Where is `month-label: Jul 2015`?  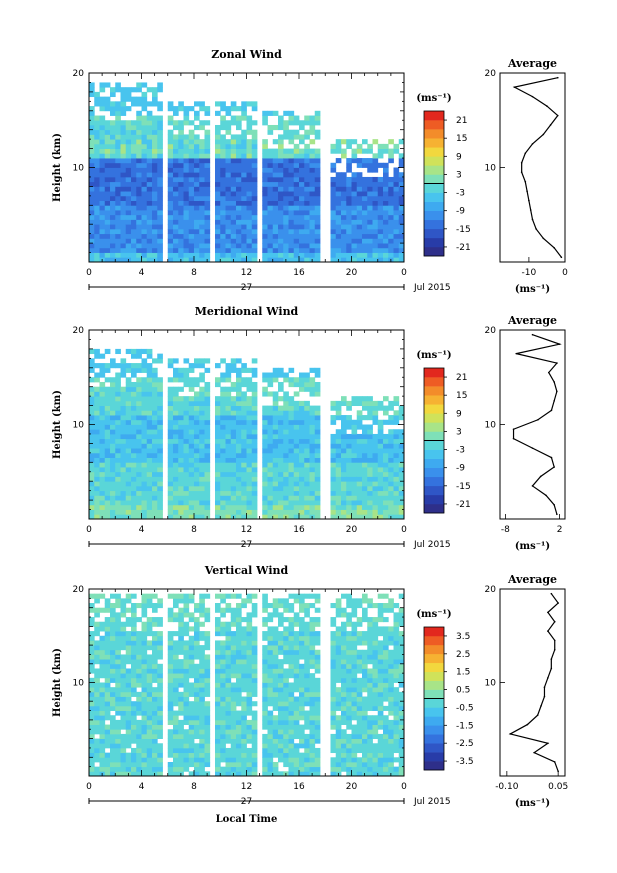
month-label: Jul 2015 is located at coordinates (432, 545).